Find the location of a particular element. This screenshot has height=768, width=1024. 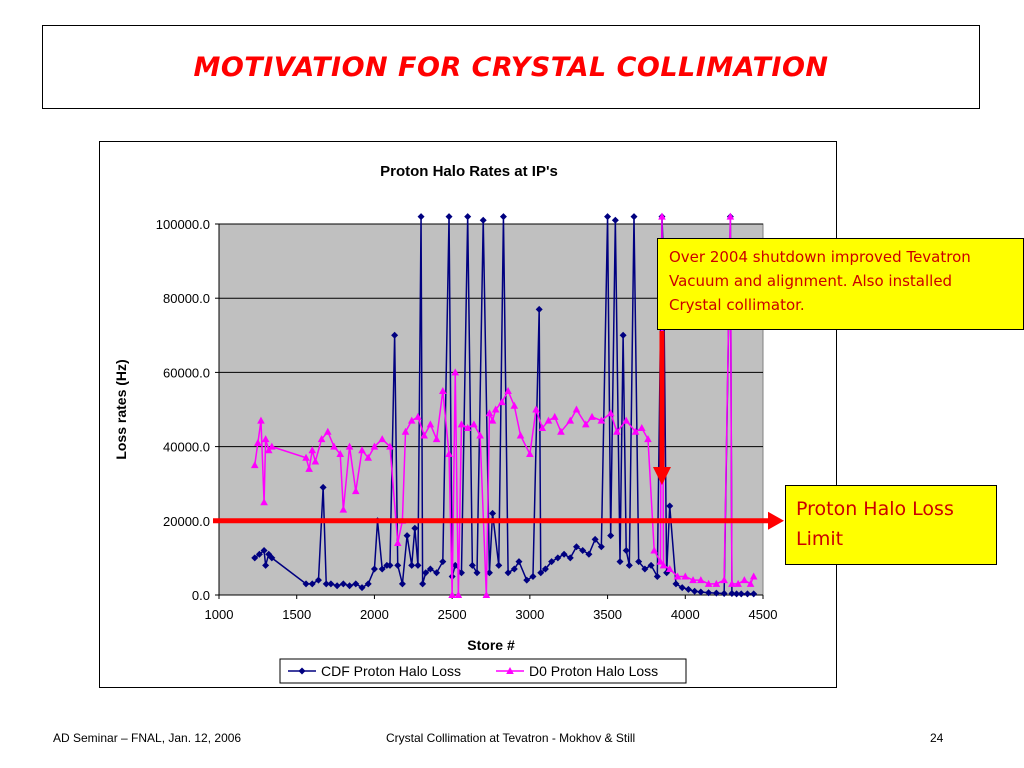

x-tick-label: 2000 is located at coordinates (374, 614).